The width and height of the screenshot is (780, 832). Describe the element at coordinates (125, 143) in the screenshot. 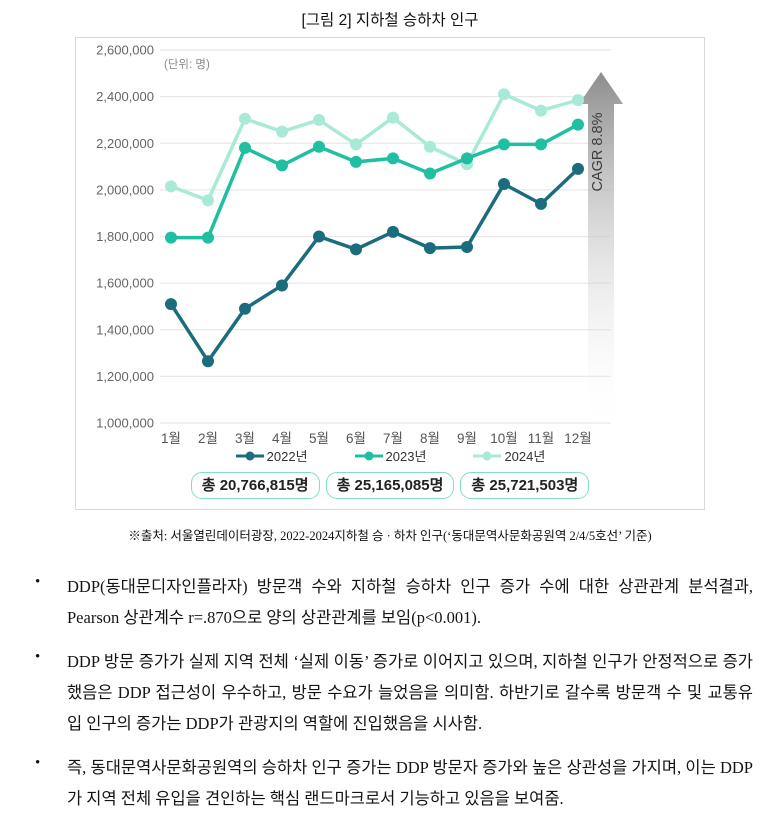

I see `svg-text: 2,200,000` at that location.